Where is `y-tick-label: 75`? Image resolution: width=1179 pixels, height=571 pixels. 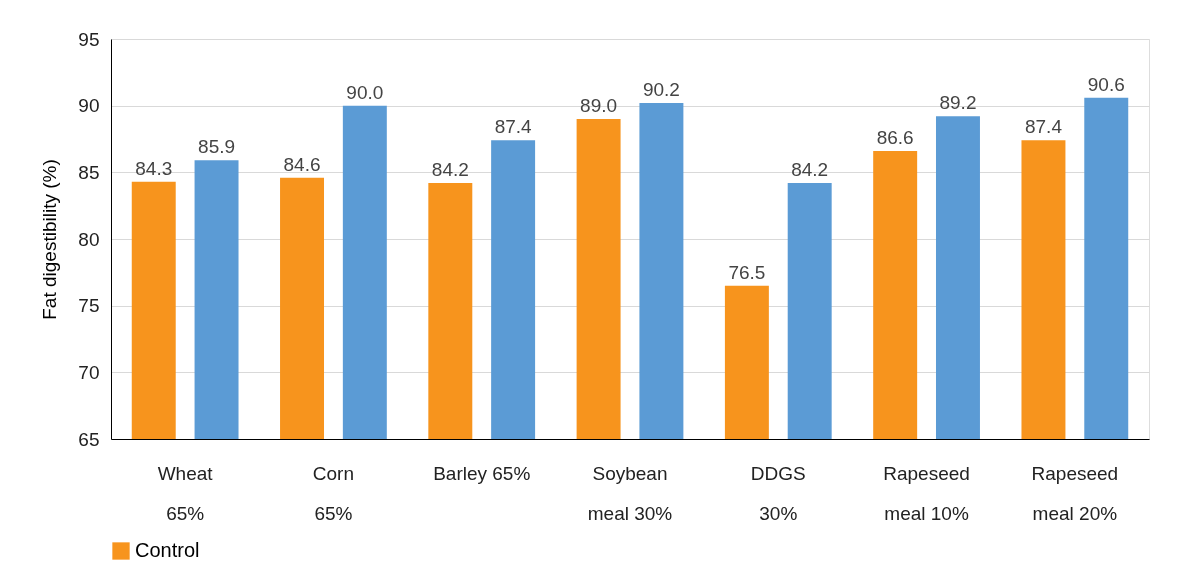
y-tick-label: 75 is located at coordinates (89, 306).